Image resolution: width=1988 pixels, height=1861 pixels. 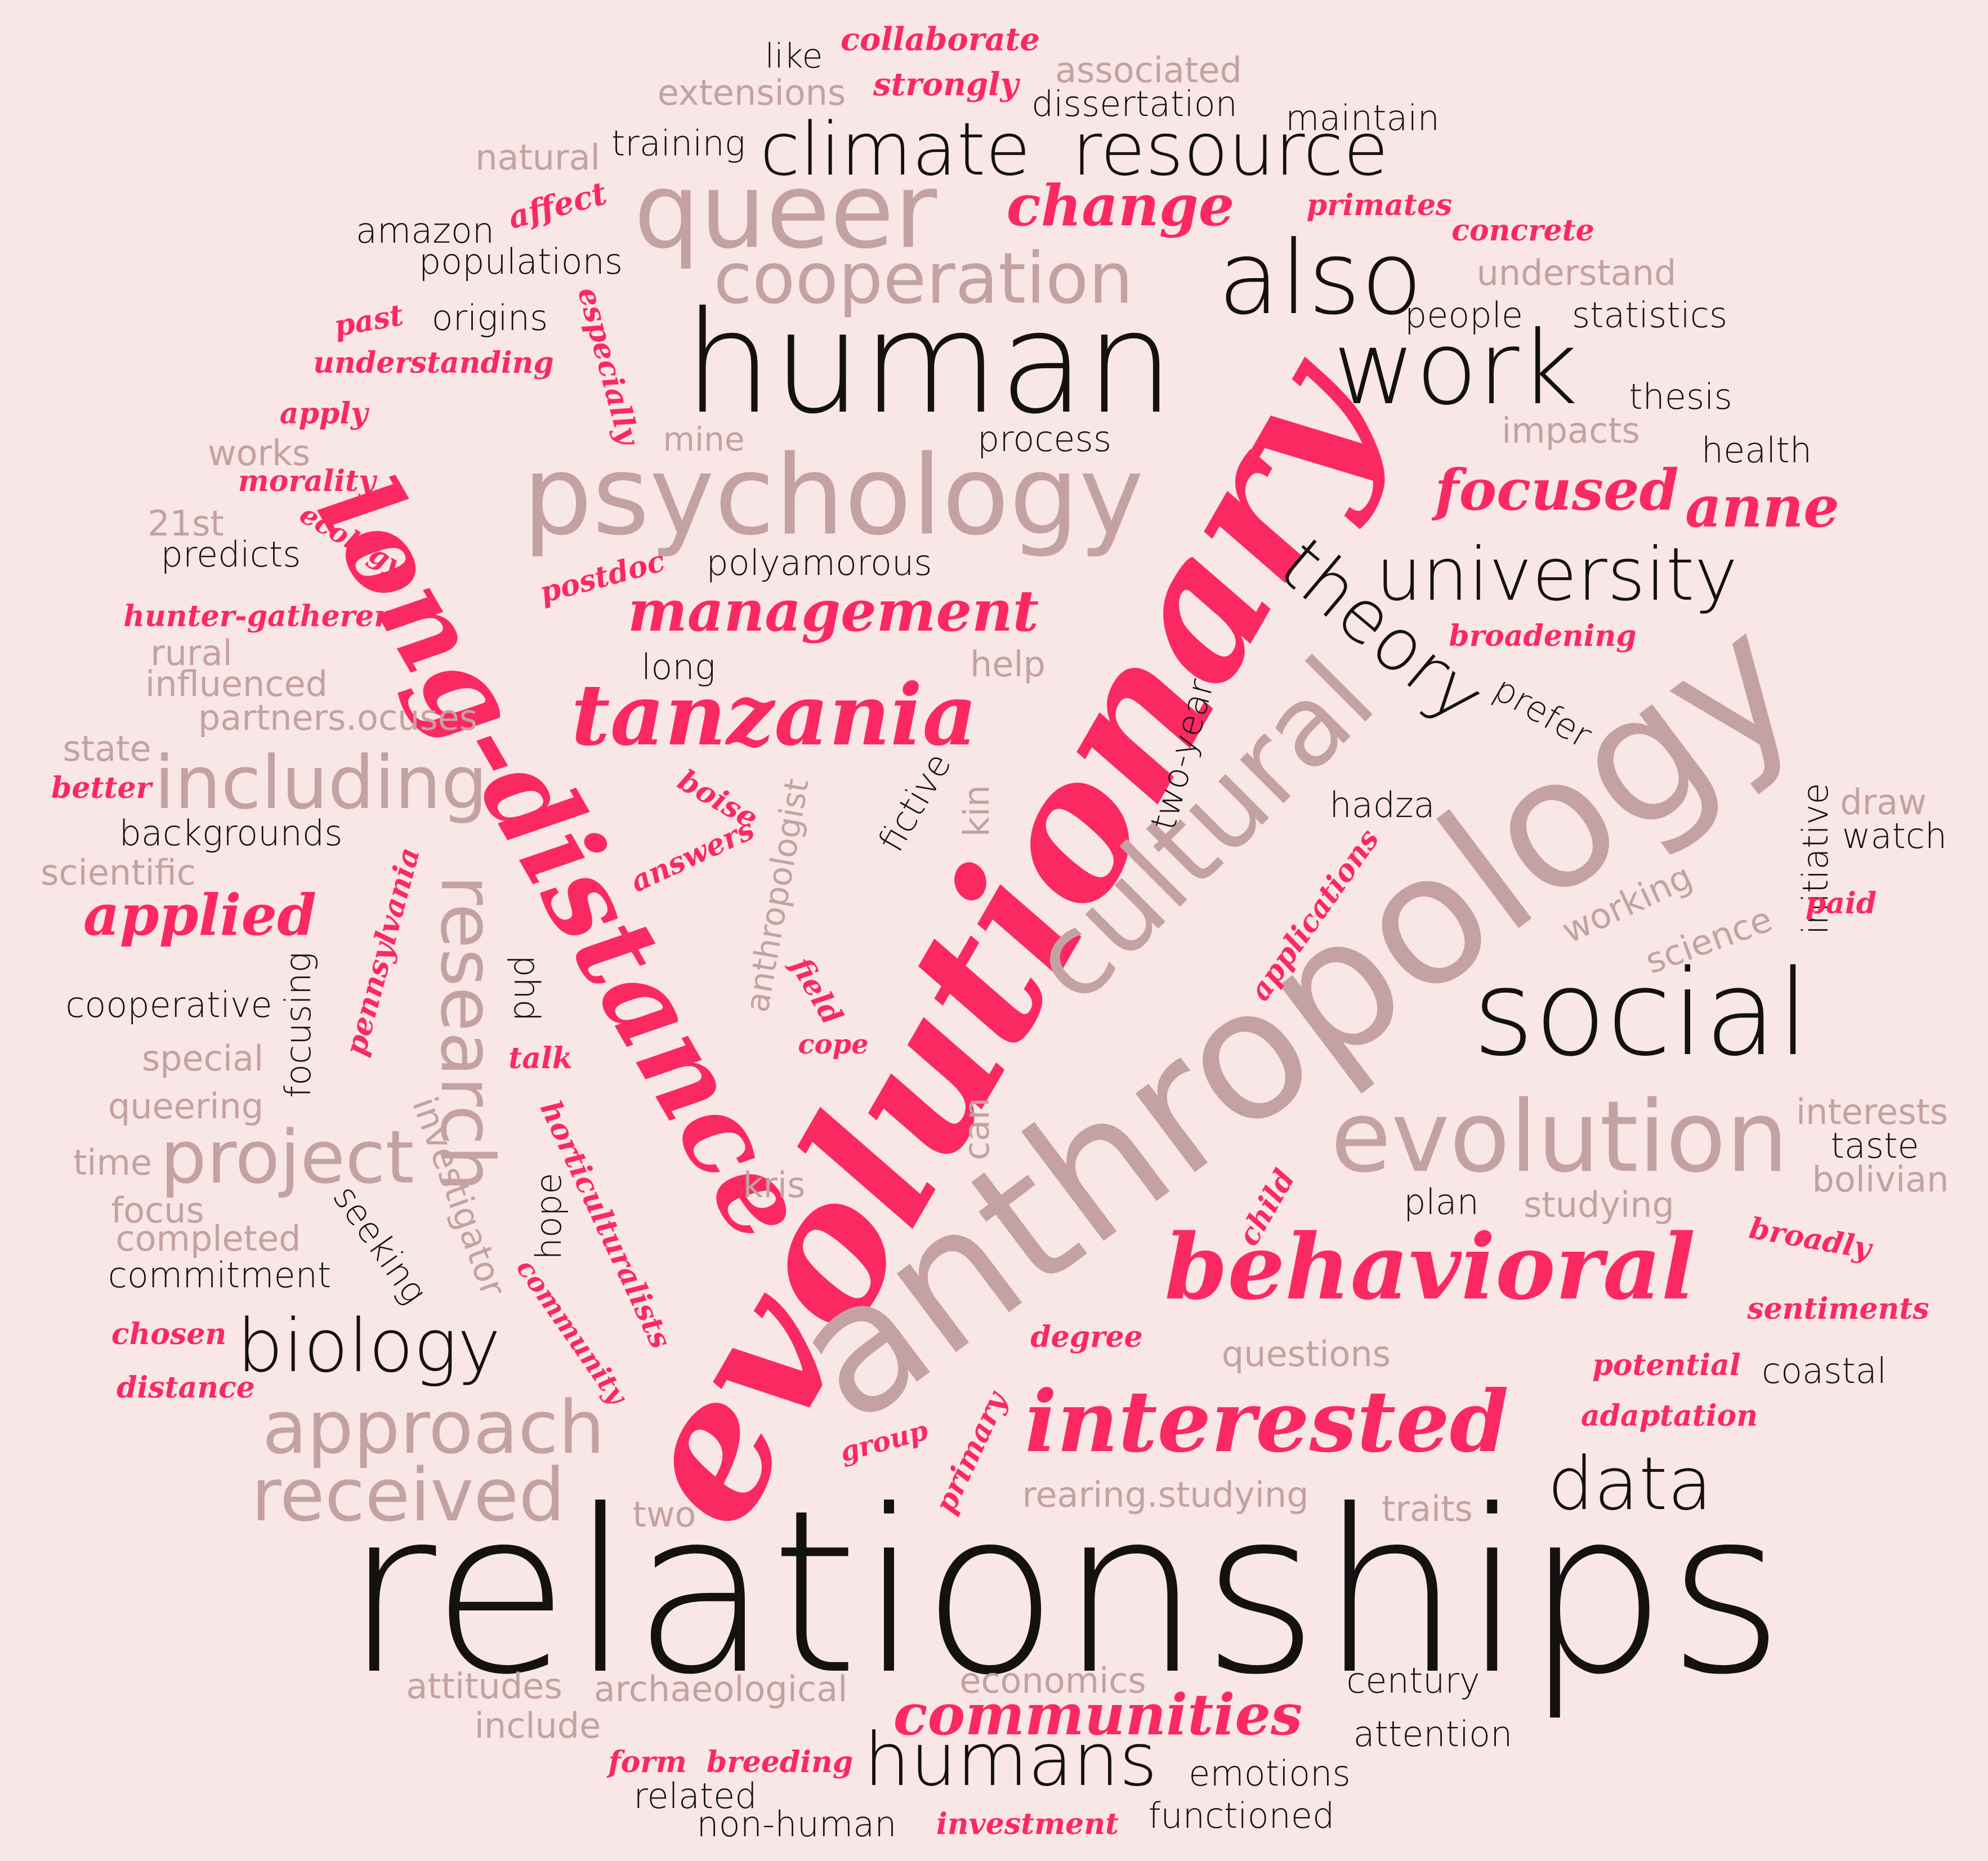 What do you see at coordinates (1442, 1201) in the screenshot?
I see `word-plan: plan` at bounding box center [1442, 1201].